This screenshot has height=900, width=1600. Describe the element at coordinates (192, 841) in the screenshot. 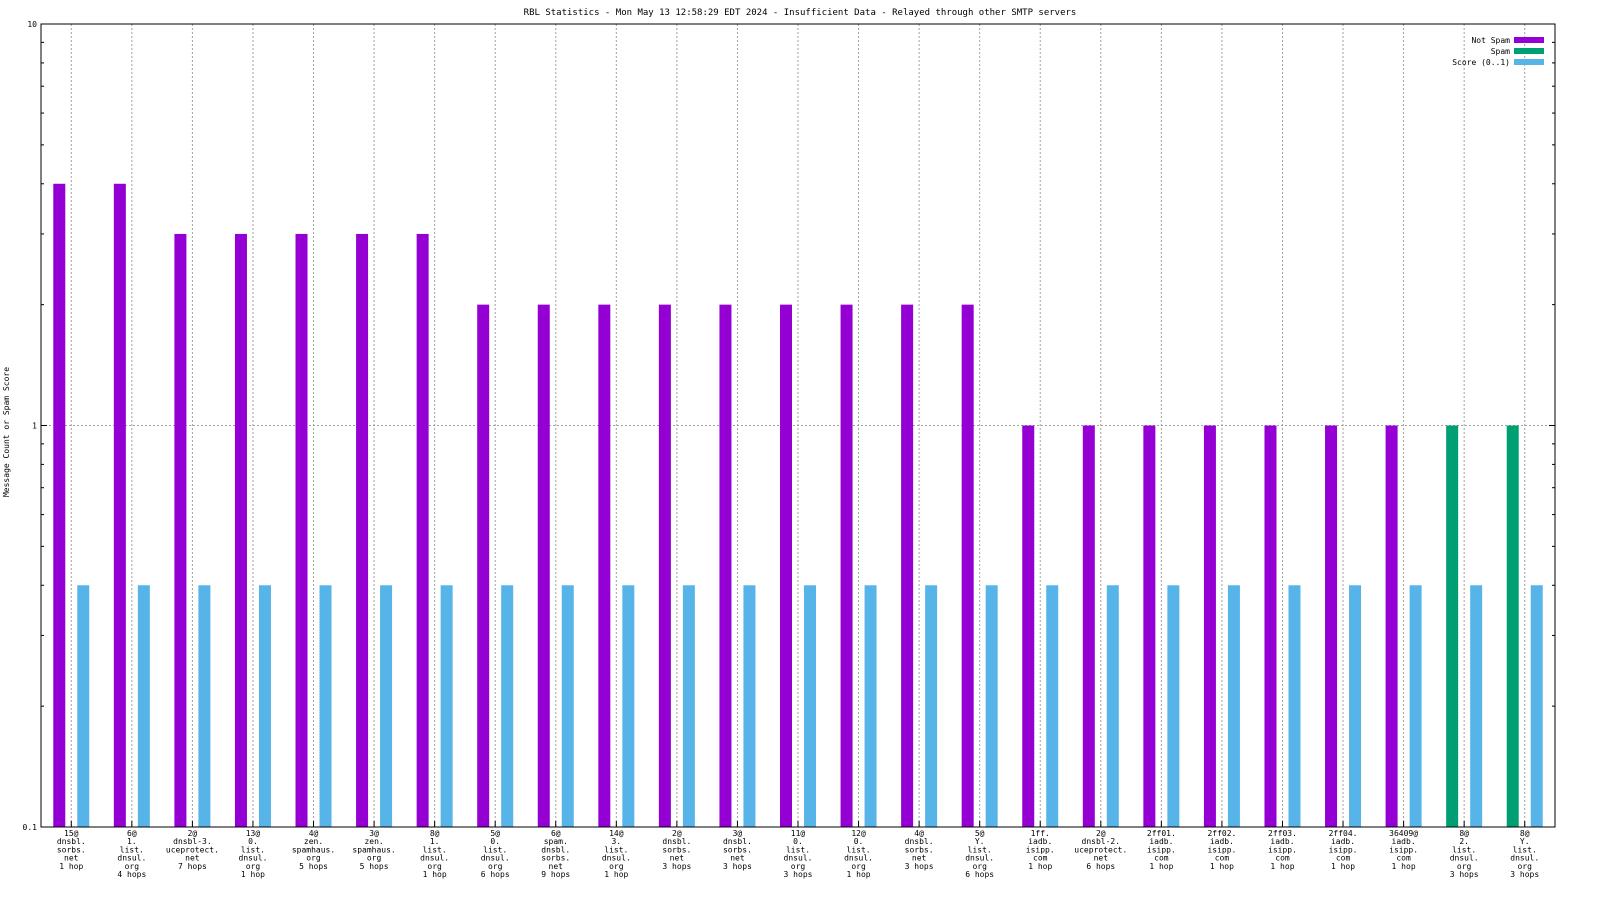

I see `x-tick-label: dnsbl-3.` at that location.